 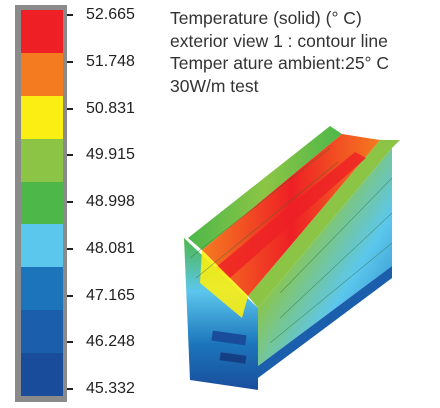 I want to click on scale-value-label: 46.248, so click(x=110, y=342).